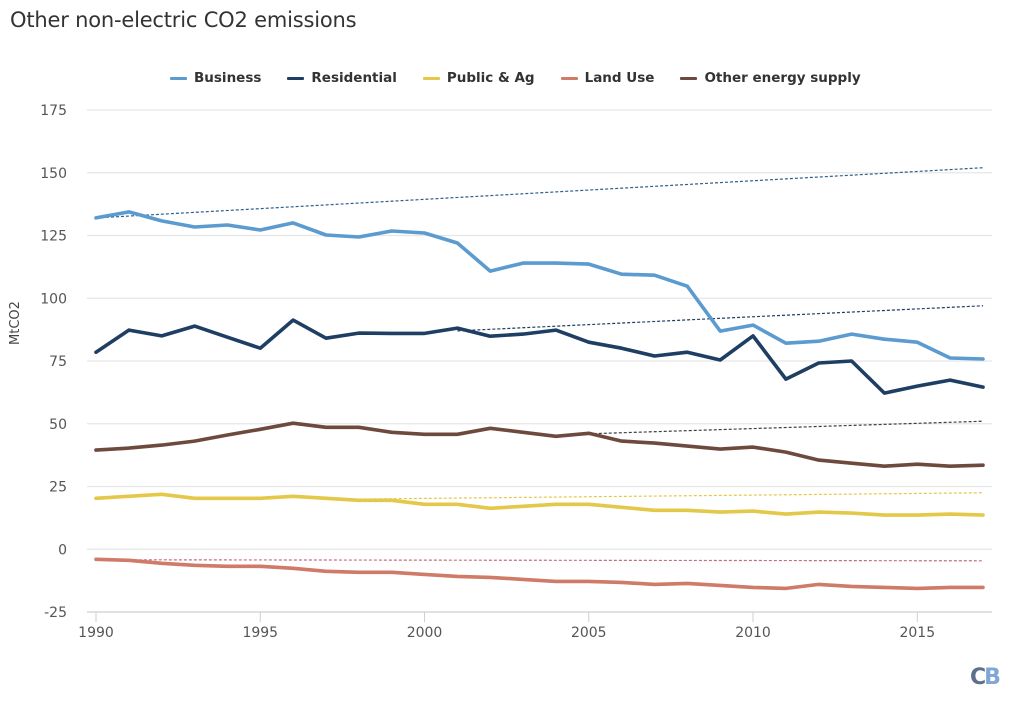  I want to click on trend-line-other-energy-supply, so click(786, 427).